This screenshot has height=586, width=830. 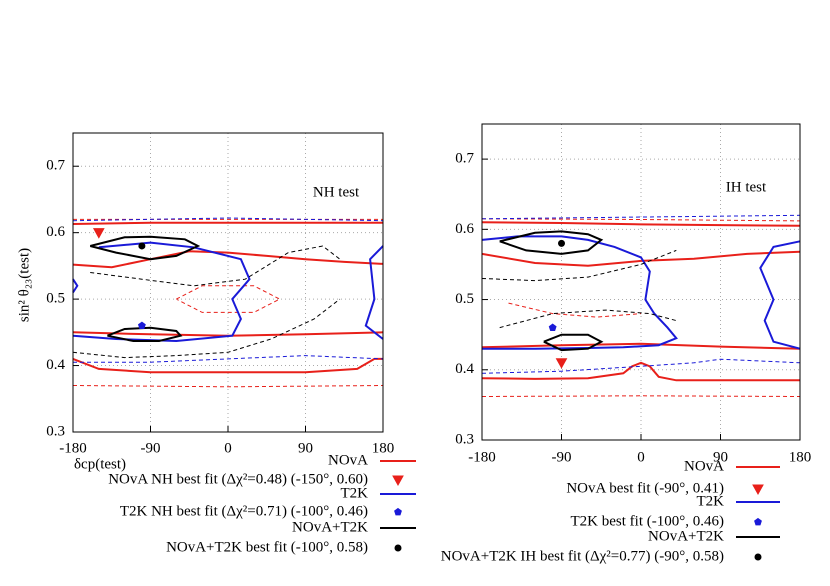 What do you see at coordinates (746, 187) in the screenshot?
I see `annotation: IH test` at bounding box center [746, 187].